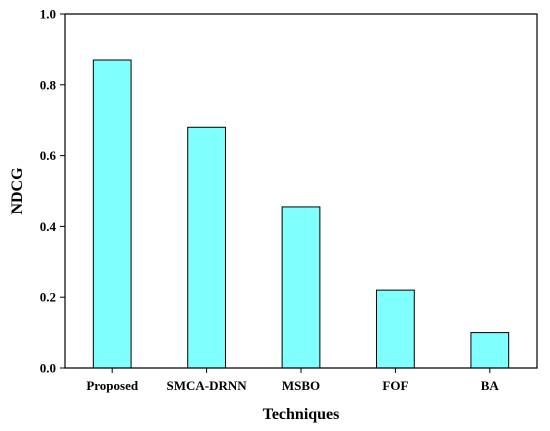  Describe the element at coordinates (206, 247) in the screenshot. I see `bar-smca-drnn` at that location.